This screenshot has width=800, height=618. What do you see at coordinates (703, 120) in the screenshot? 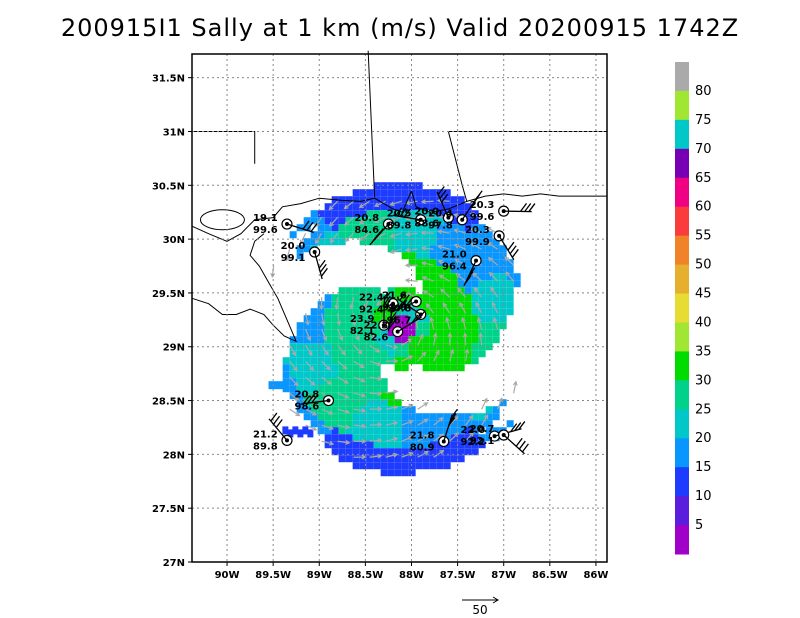
I see `colorbar-label: 75` at bounding box center [703, 120].